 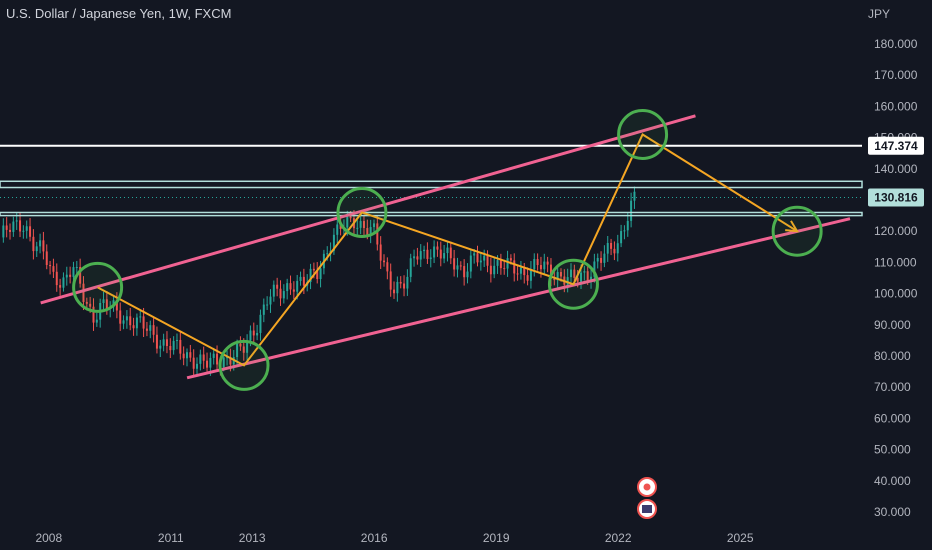 I want to click on price-tag-label: 147.374, so click(x=896, y=146).